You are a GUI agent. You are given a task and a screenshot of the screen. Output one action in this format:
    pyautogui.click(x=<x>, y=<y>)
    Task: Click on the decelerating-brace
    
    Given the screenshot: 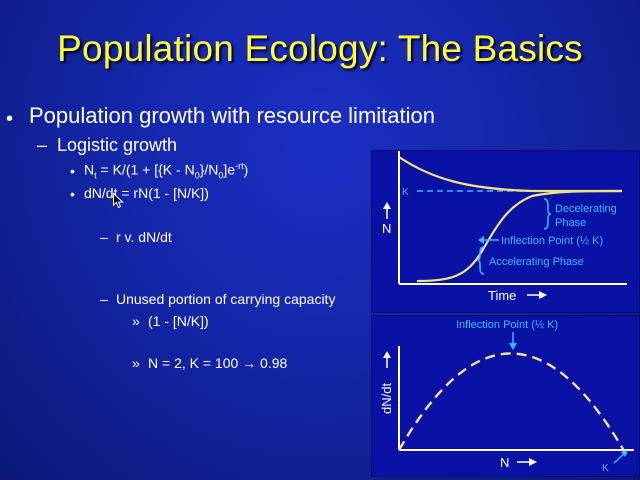 What is the action you would take?
    pyautogui.click(x=547, y=214)
    